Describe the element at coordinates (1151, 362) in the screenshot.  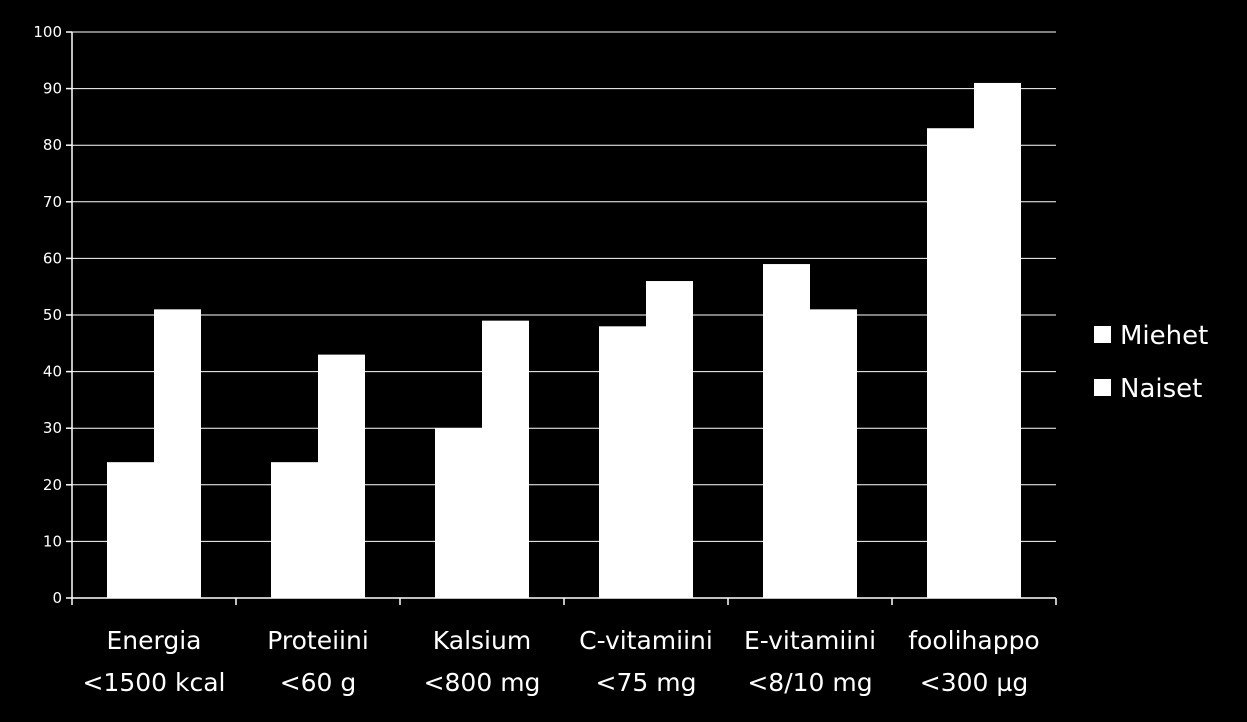
I see `legend: Miehet Naiset` at that location.